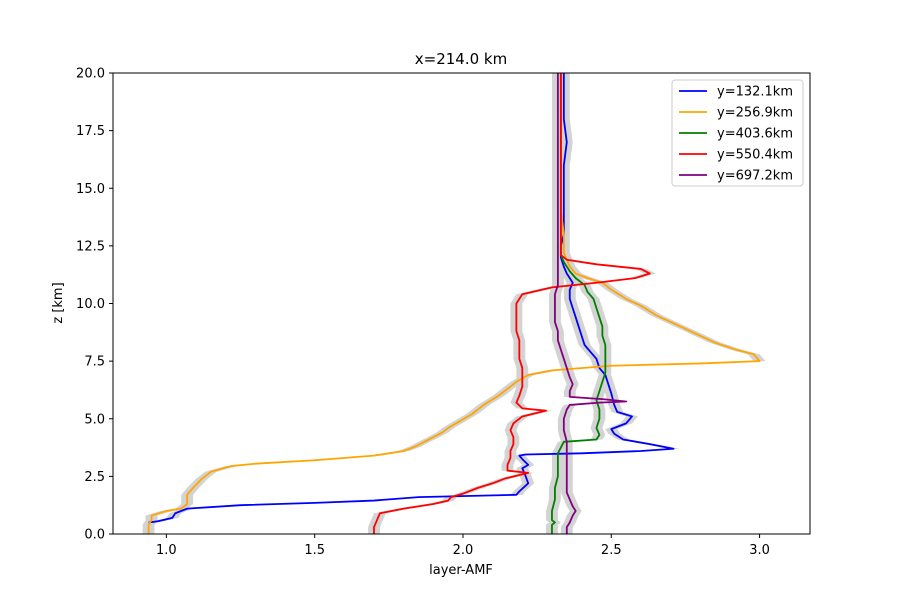  I want to click on chart-title: x=214.0 km, so click(461, 59).